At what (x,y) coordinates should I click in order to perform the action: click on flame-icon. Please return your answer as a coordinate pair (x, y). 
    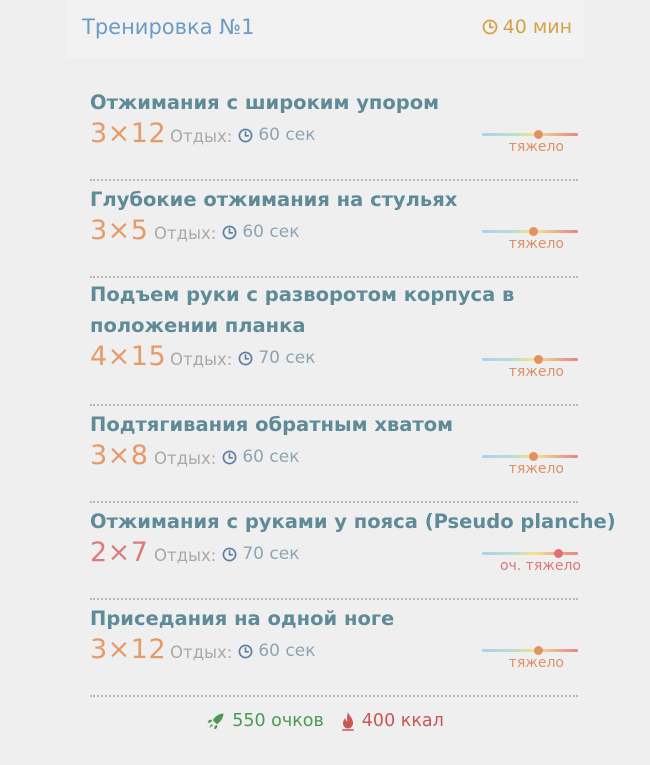
    Looking at the image, I should click on (347, 721).